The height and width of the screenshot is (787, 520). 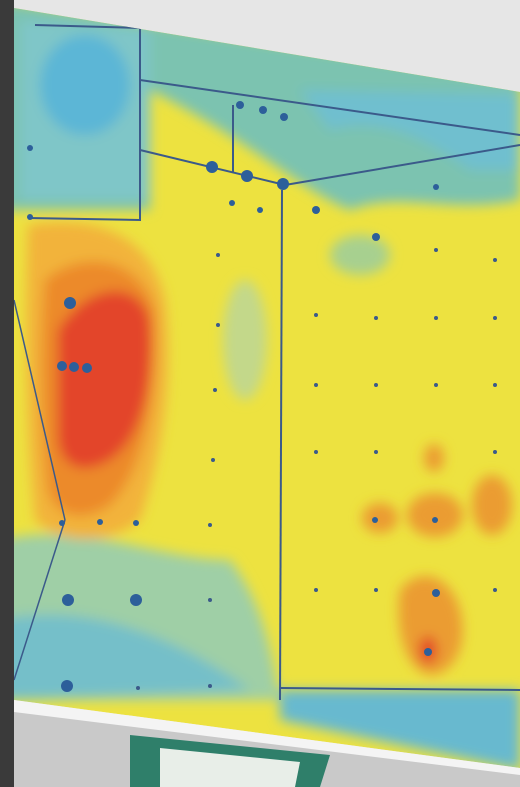 I want to click on red-zone, so click(x=104, y=380).